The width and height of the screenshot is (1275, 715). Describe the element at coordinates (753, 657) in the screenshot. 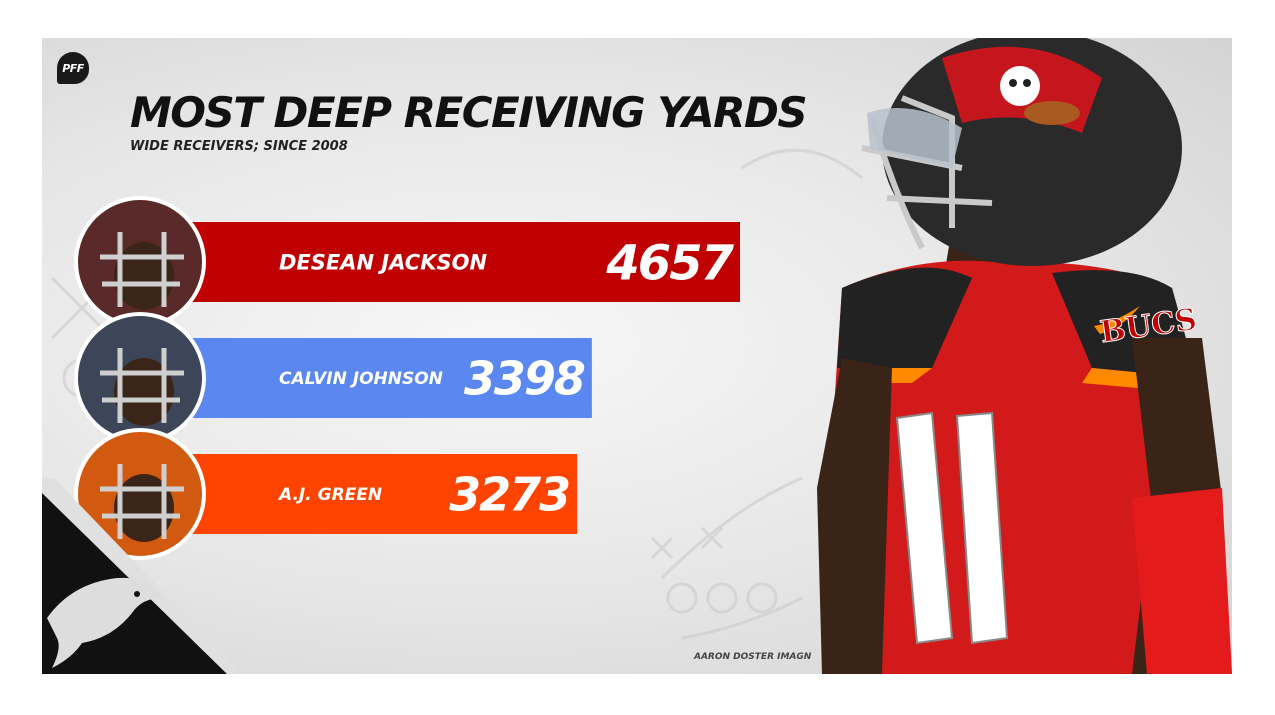

I see `photo-credit: AARON DOSTER IMAGN` at that location.